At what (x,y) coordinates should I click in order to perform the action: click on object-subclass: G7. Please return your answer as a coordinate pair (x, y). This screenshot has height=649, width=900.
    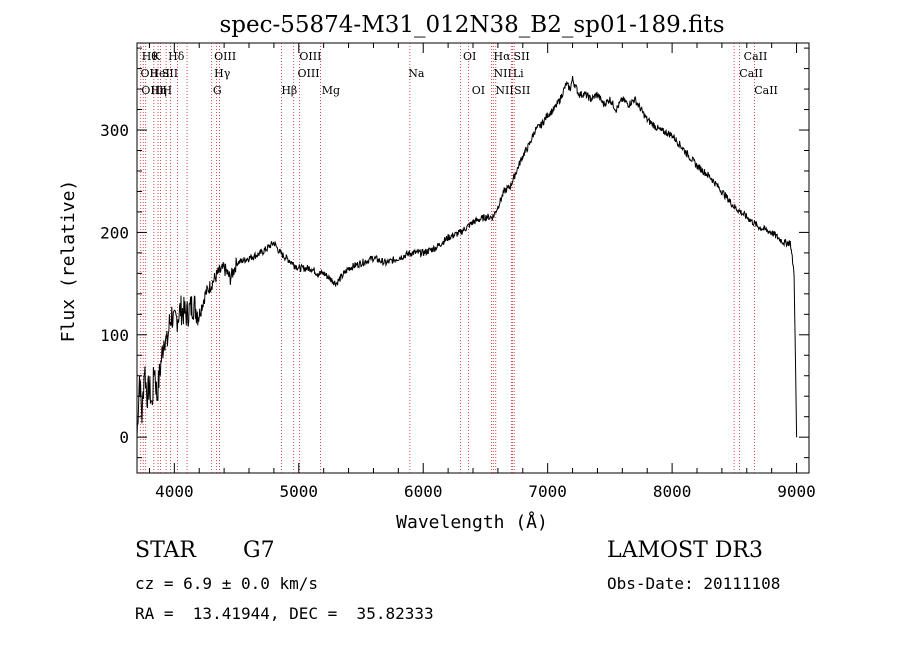
    Looking at the image, I should click on (259, 550).